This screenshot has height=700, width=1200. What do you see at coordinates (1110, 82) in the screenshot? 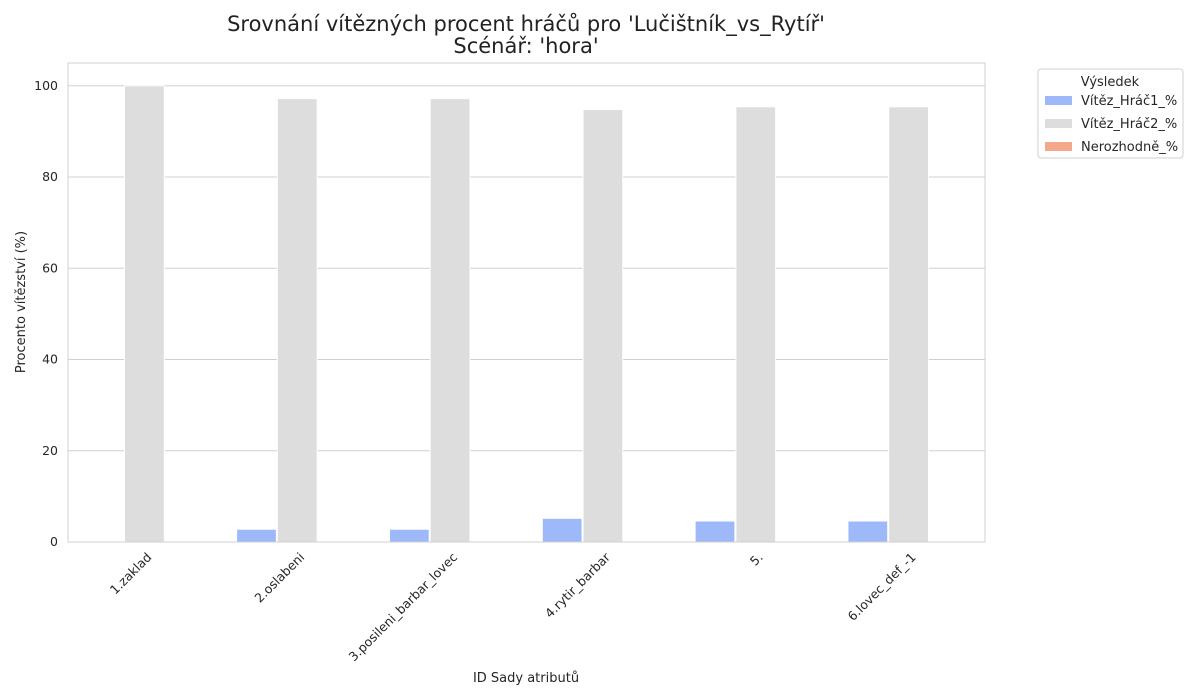
I see `legend-title: Výsledek` at bounding box center [1110, 82].